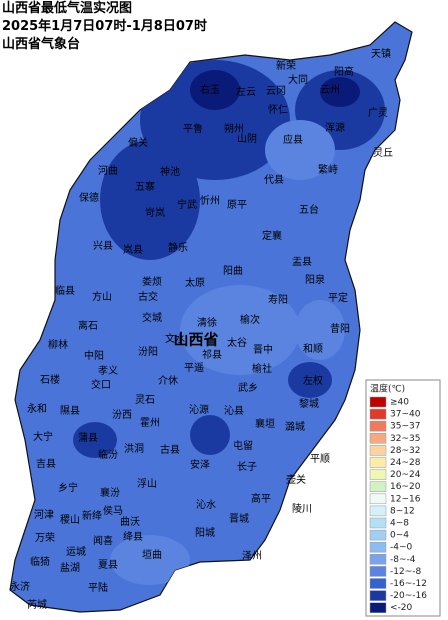 The width and height of the screenshot is (448, 620). I want to click on county-label: 新荣, so click(286, 65).